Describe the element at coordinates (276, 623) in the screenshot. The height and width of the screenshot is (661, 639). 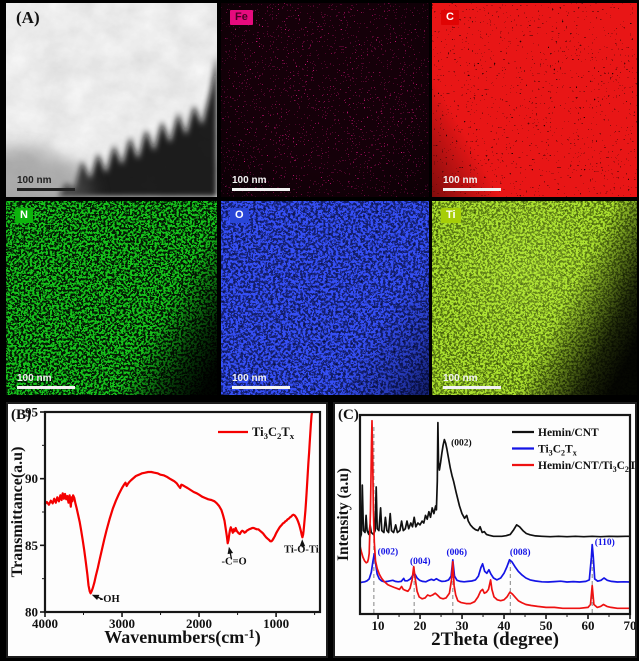
I see `svg-text: 1000` at that location.